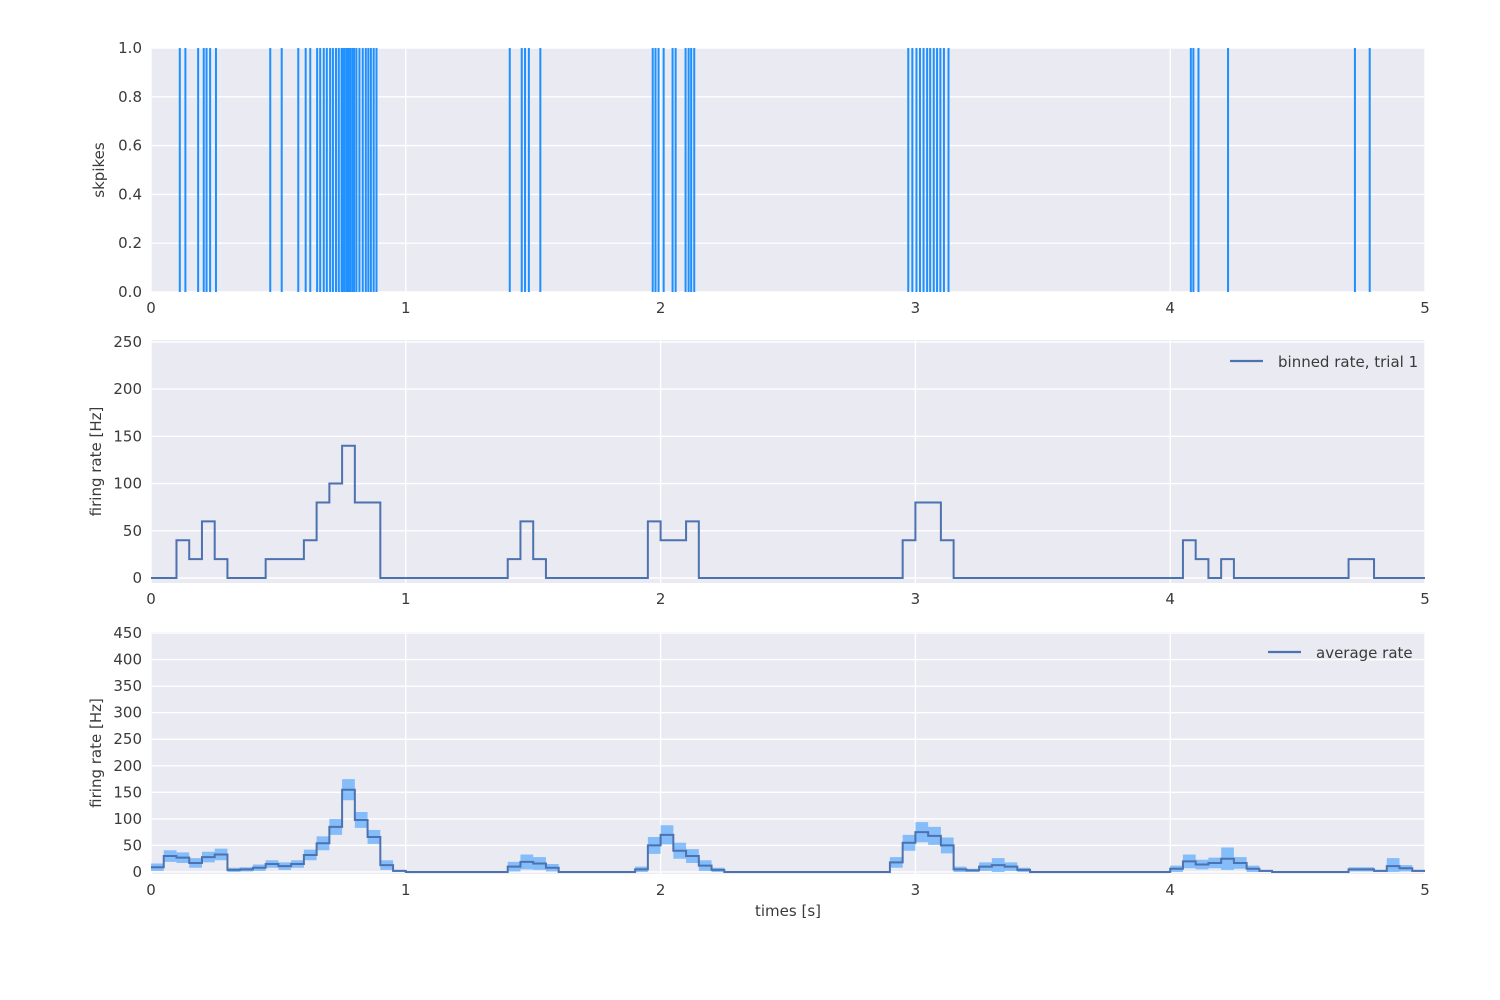 This screenshot has height=1000, width=1500. What do you see at coordinates (130, 194) in the screenshot?
I see `y-tick-label: 0.4` at bounding box center [130, 194].